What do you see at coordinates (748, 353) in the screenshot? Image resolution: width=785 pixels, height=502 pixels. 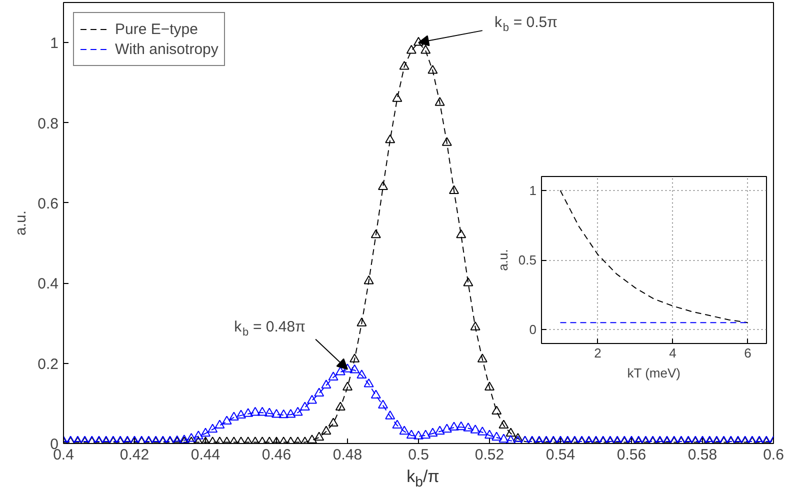 I see `x-tick-label: 6` at bounding box center [748, 353].